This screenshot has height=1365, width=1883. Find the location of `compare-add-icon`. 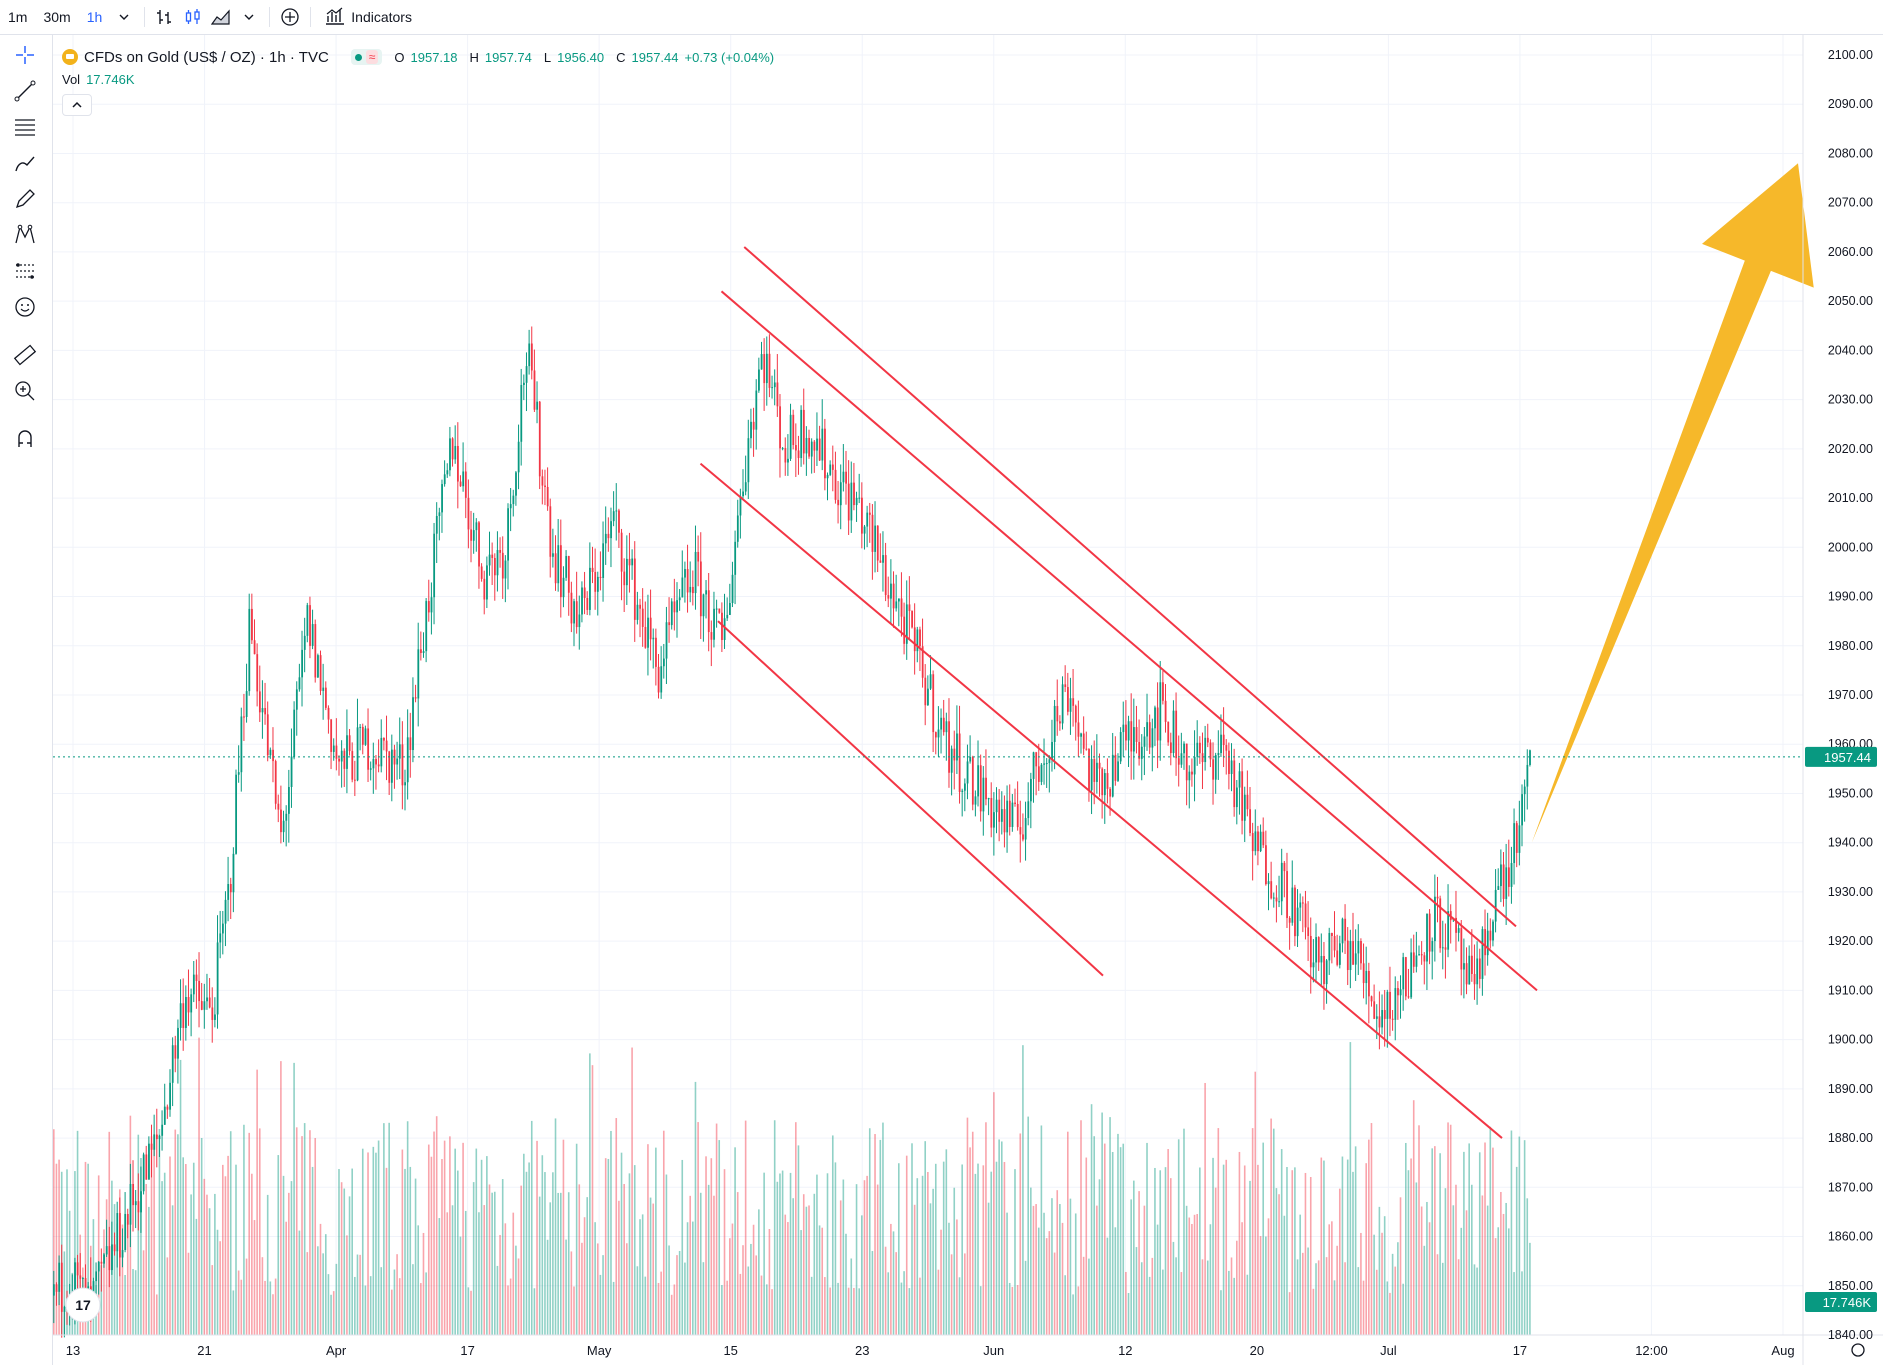

compare-add-icon is located at coordinates (290, 17).